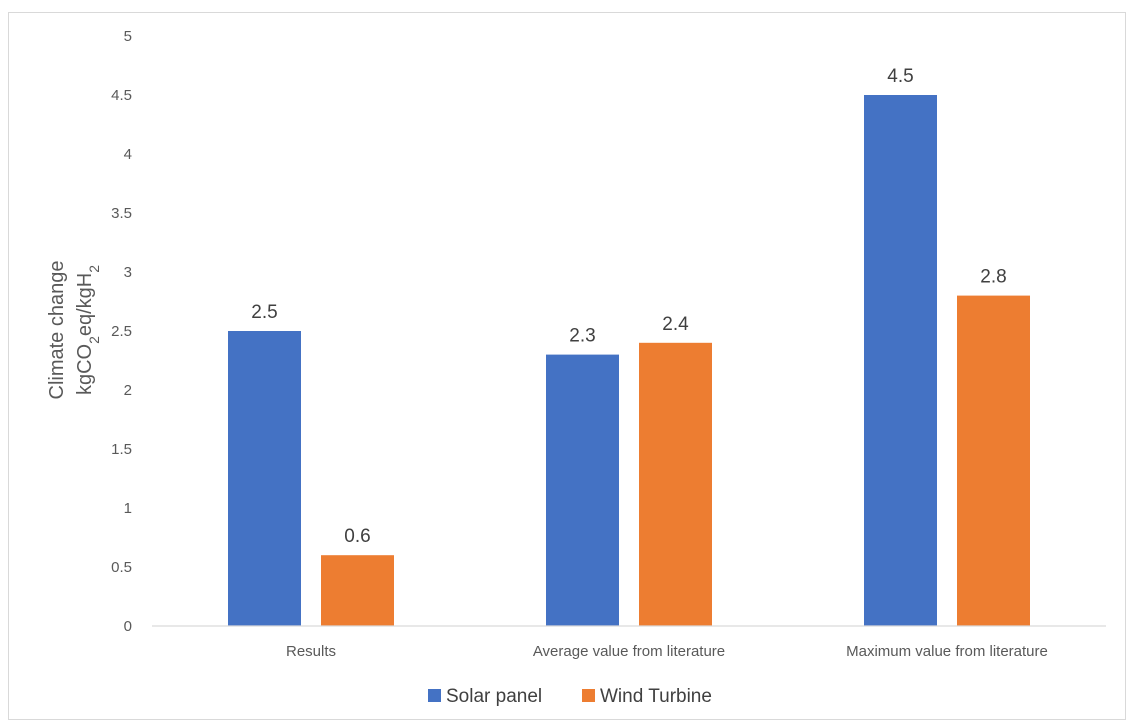 Image resolution: width=1134 pixels, height=727 pixels. I want to click on data-label: 2.8, so click(993, 277).